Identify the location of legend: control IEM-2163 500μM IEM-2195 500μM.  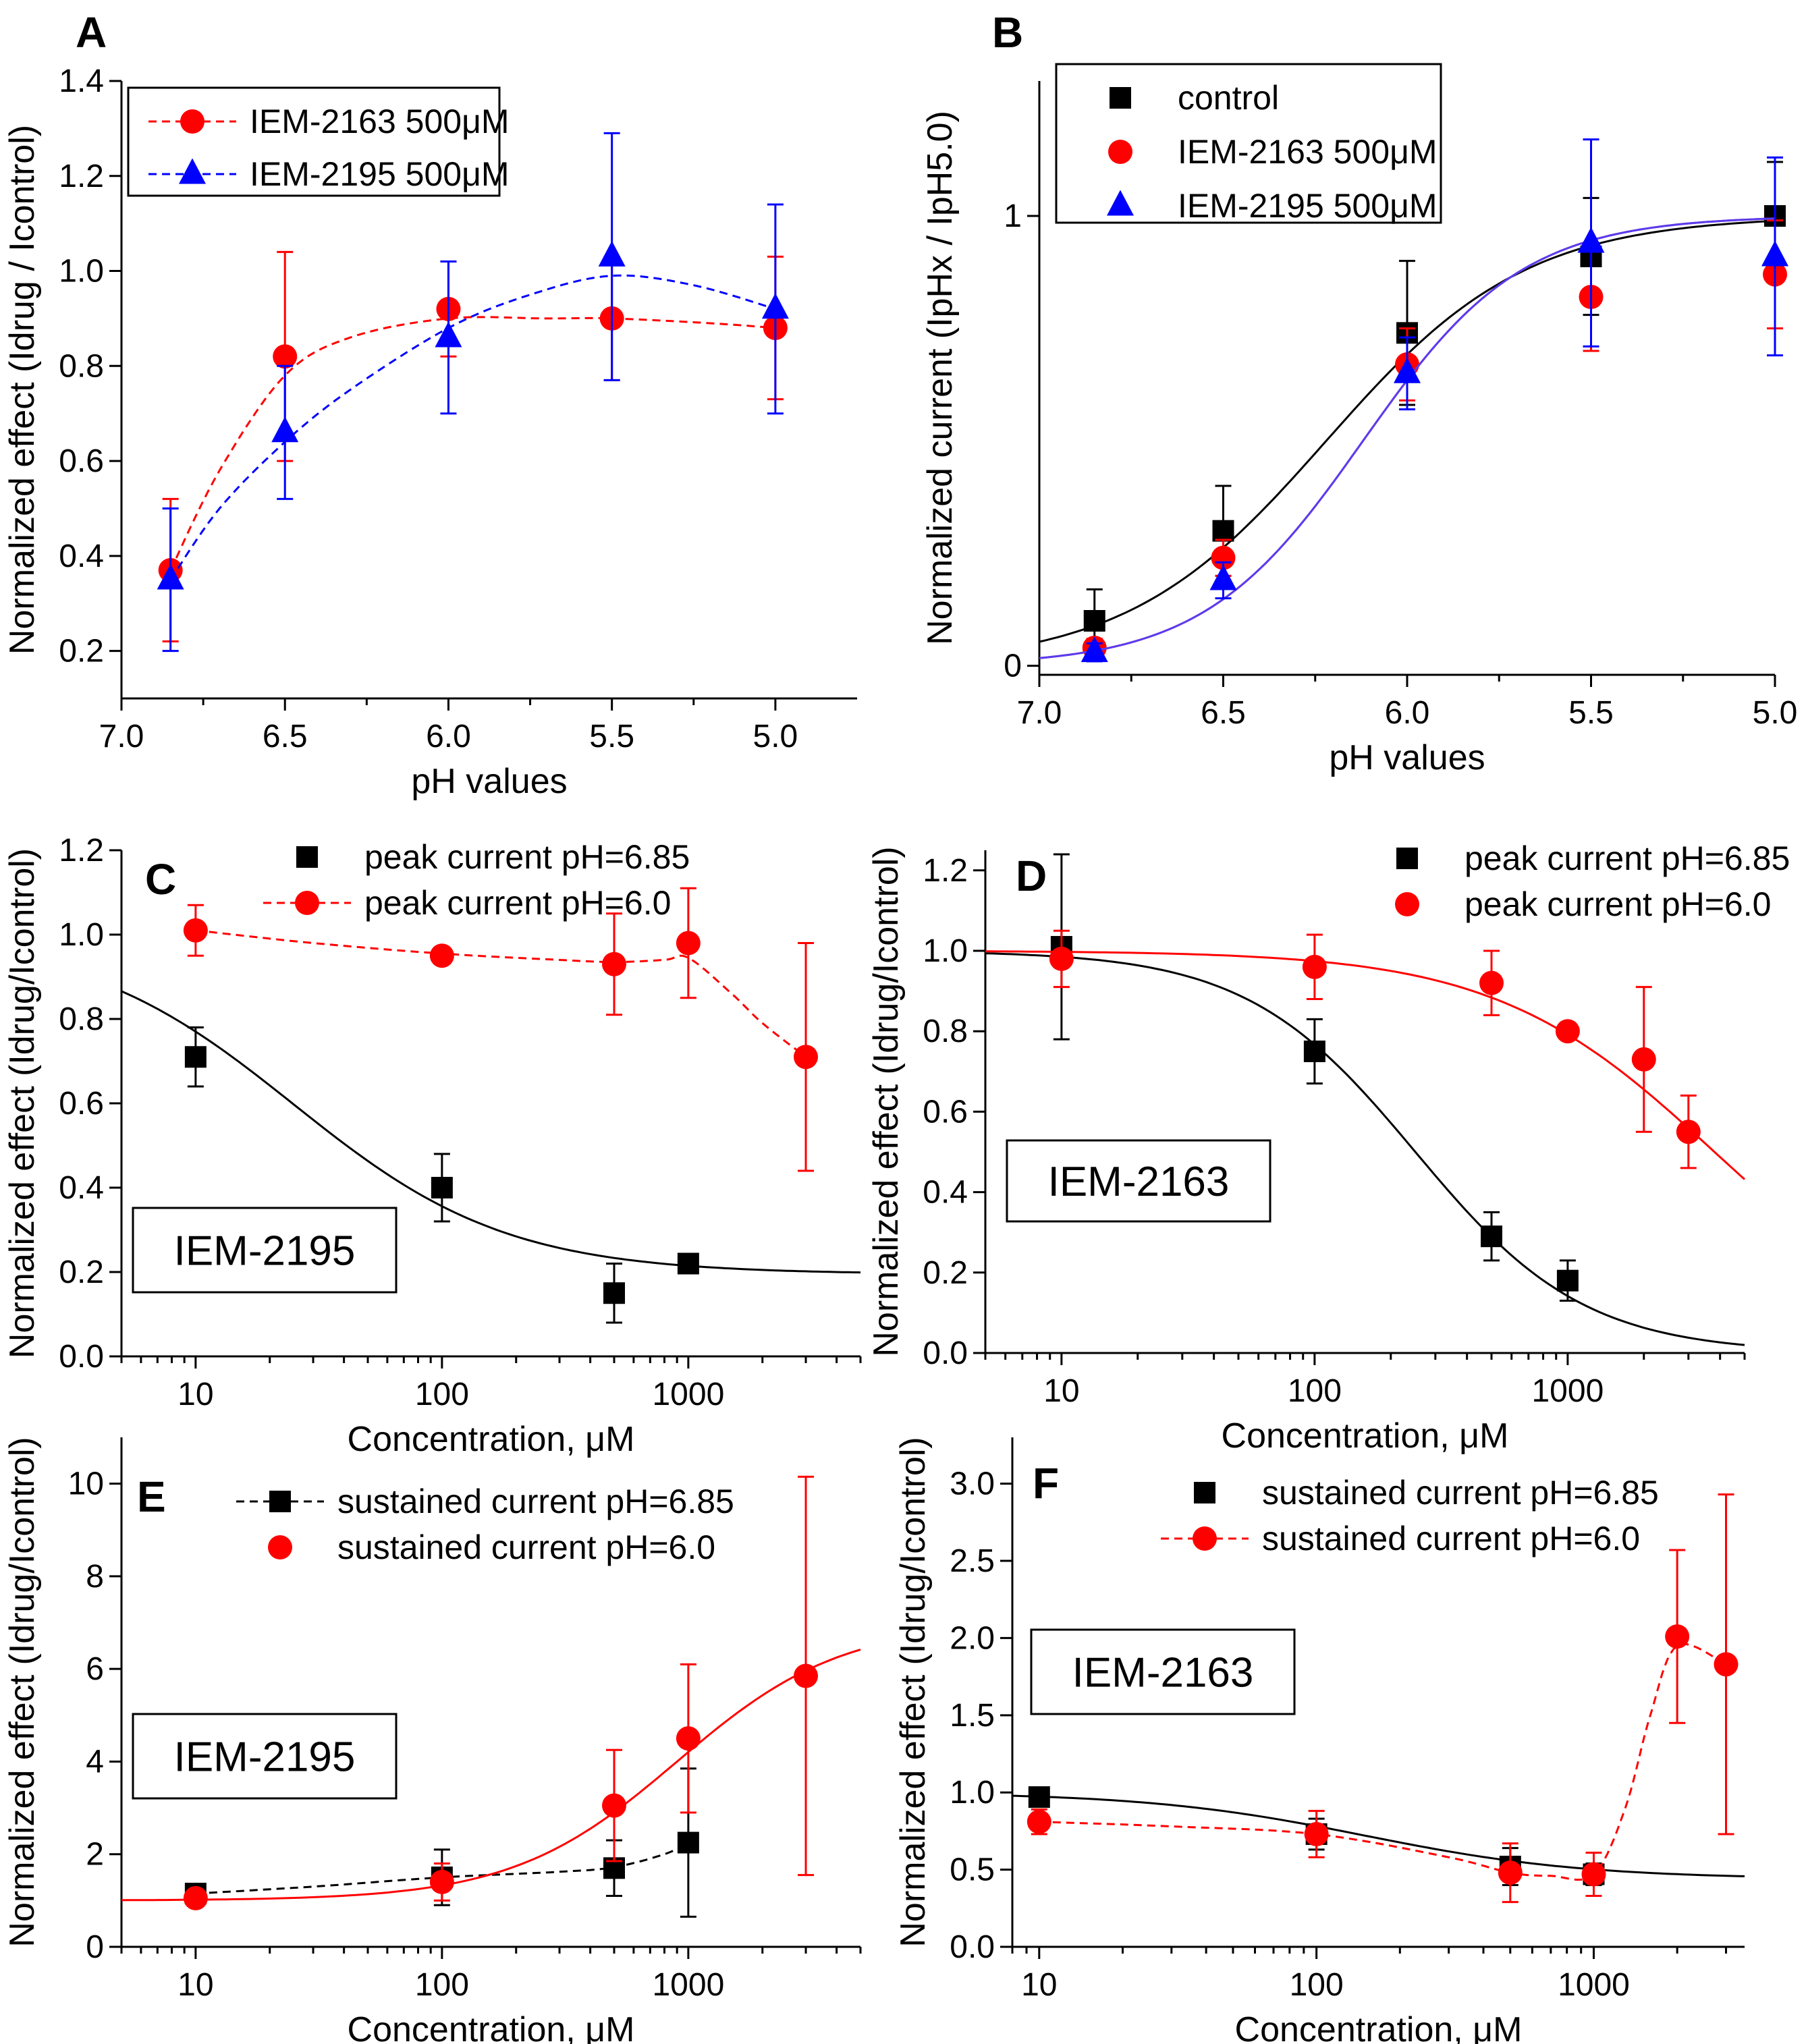
(1248, 144).